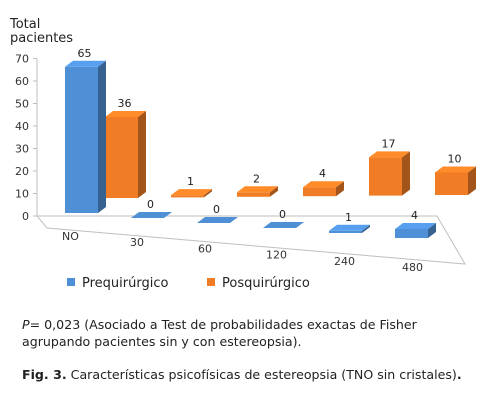 The image size is (479, 410). What do you see at coordinates (257, 189) in the screenshot?
I see `bar-posquirurgico-2-top` at bounding box center [257, 189].